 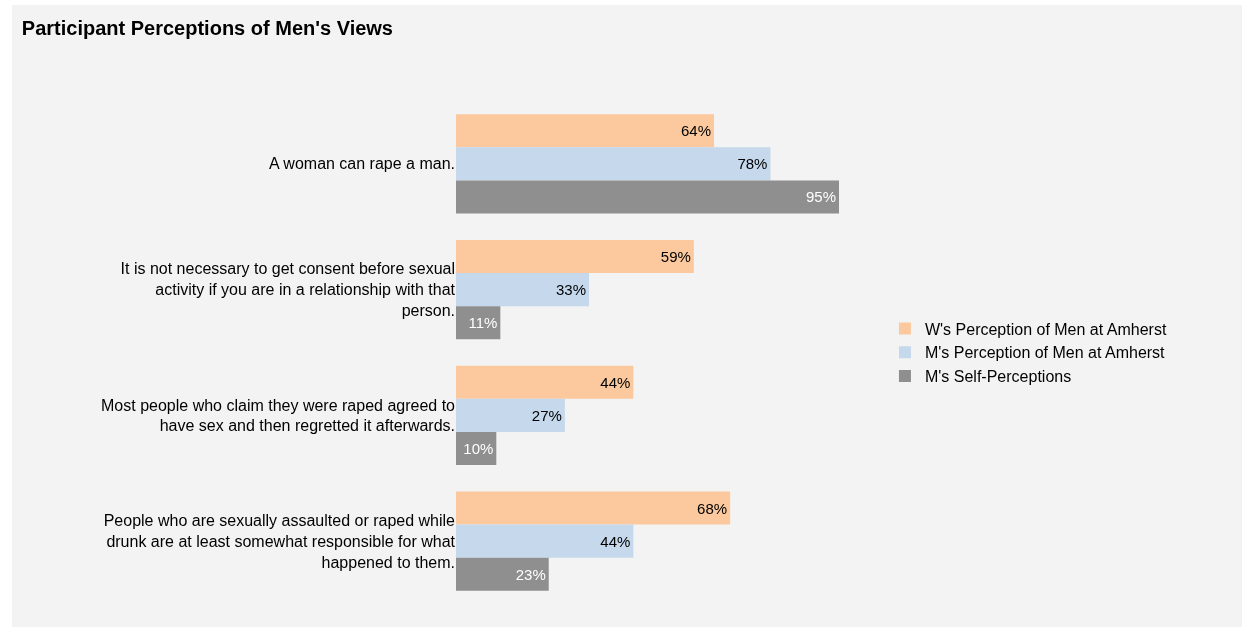 What do you see at coordinates (1045, 329) in the screenshot?
I see `legend-label: W's Perception of Men at Amherst` at bounding box center [1045, 329].